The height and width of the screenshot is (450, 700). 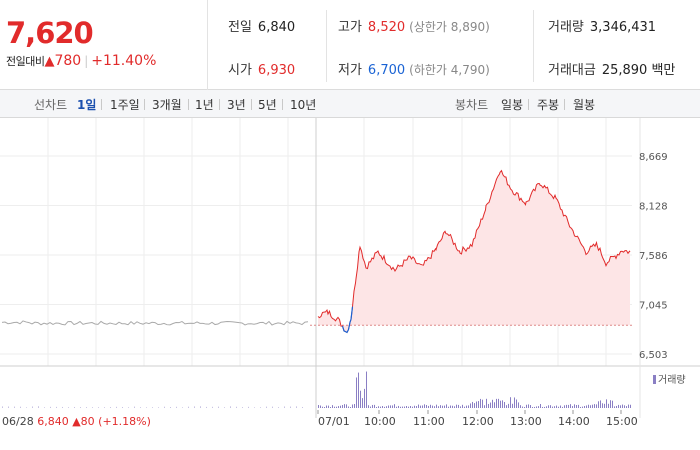 I want to click on quote-divider, so click(x=326, y=46).